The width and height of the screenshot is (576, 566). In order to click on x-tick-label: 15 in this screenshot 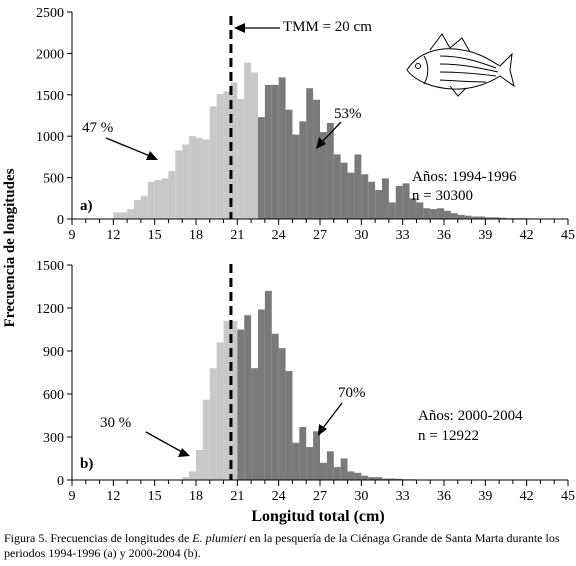, I will do `click(155, 235)`.